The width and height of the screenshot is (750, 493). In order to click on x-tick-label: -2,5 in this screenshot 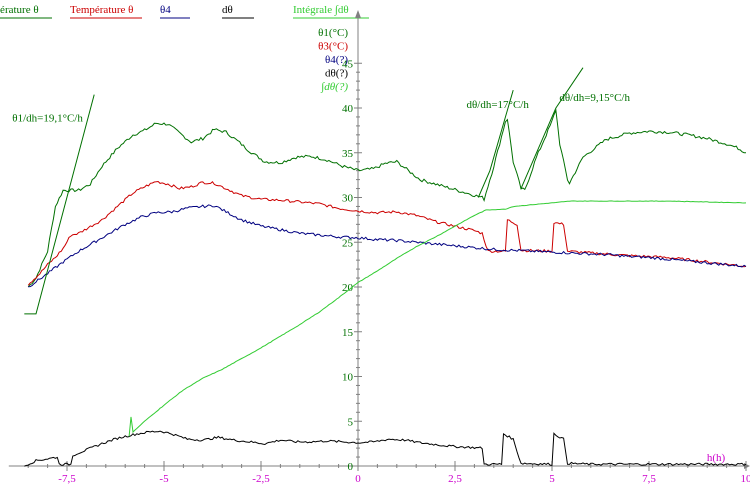, I will do `click(261, 479)`.